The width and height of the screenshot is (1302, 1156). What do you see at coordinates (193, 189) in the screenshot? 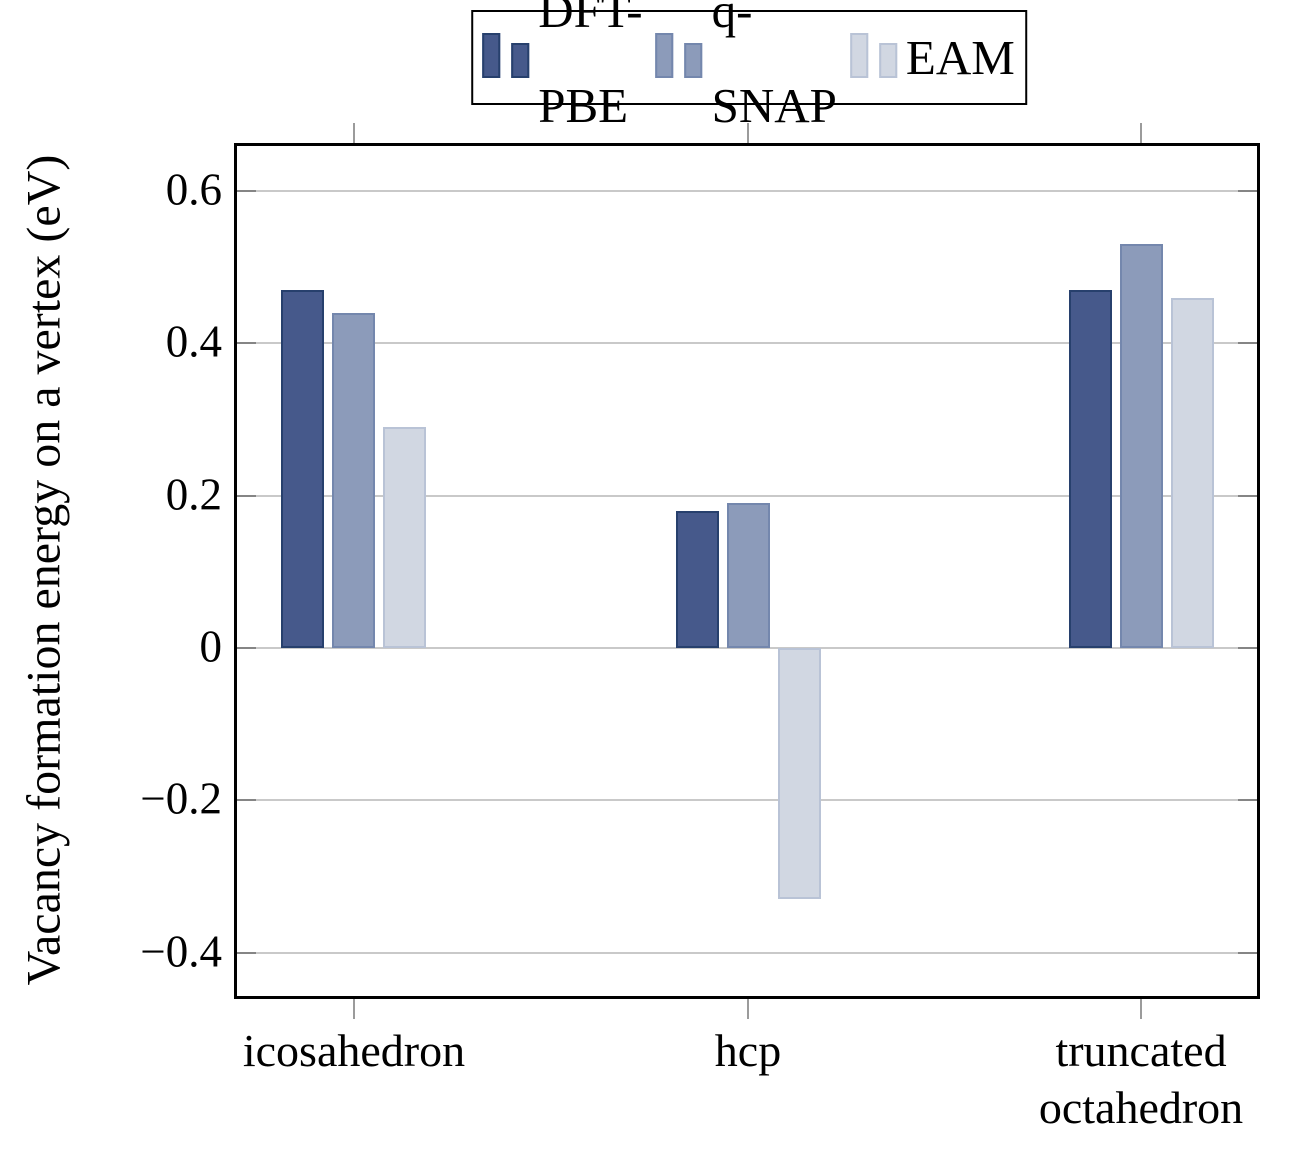
I see `y-tick-label: 0.6` at bounding box center [193, 189].